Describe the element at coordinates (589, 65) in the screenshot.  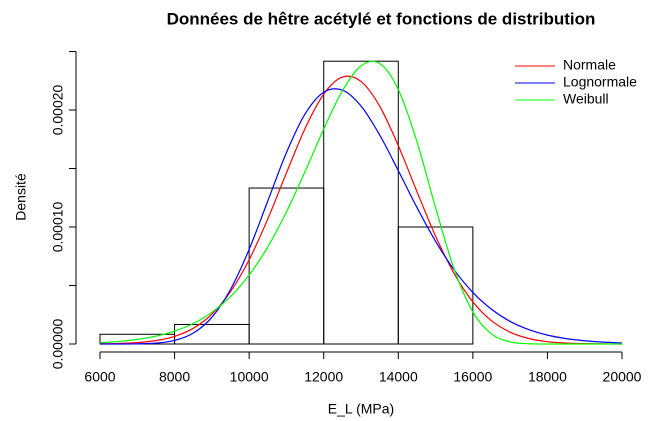
I see `legend-label: Normale` at that location.